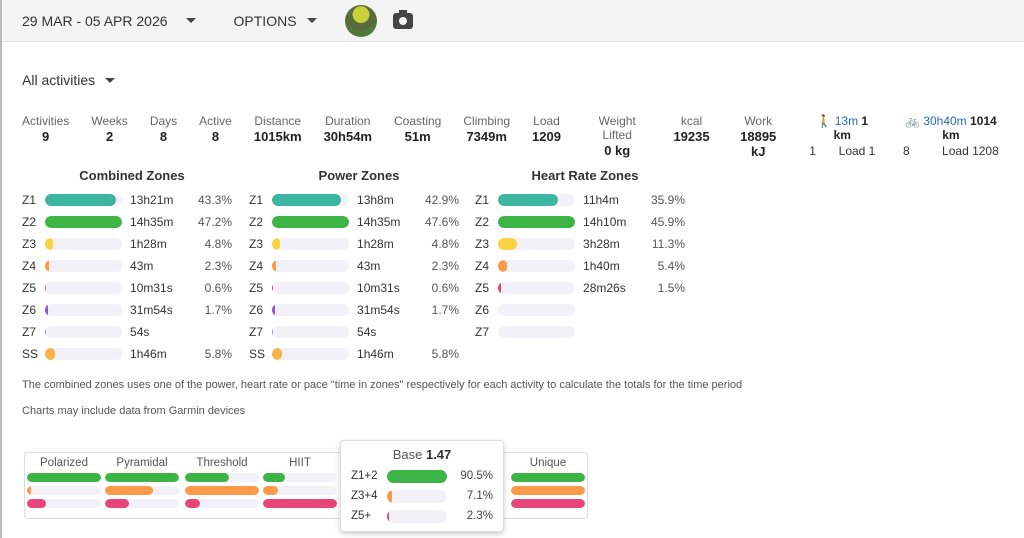  What do you see at coordinates (354, 244) in the screenshot?
I see `zone-row: Z3 1h28m 4.8%` at bounding box center [354, 244].